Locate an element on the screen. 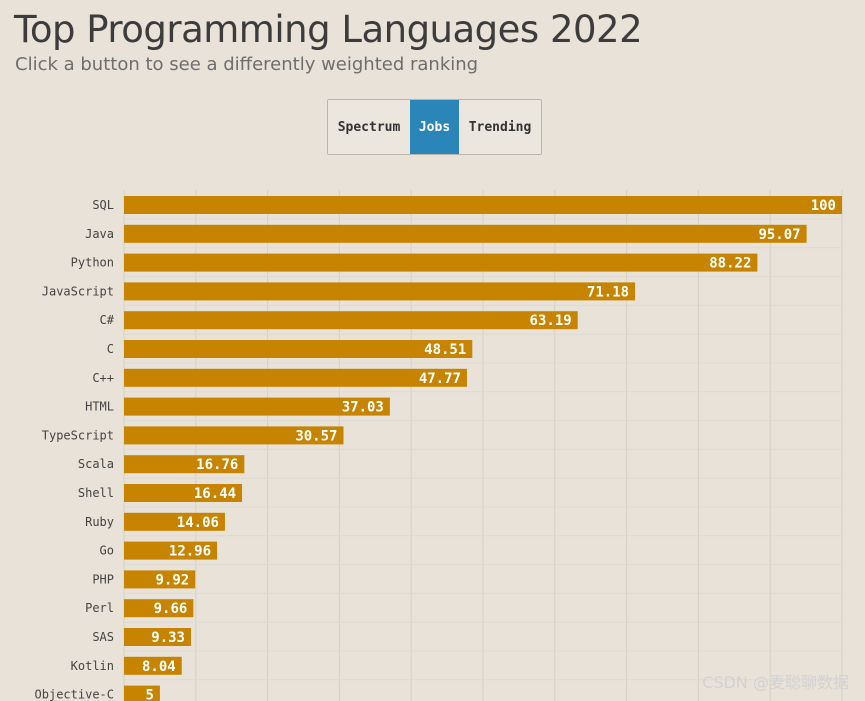 Image resolution: width=865 pixels, height=701 pixels. category-label: JavaScript is located at coordinates (78, 291).